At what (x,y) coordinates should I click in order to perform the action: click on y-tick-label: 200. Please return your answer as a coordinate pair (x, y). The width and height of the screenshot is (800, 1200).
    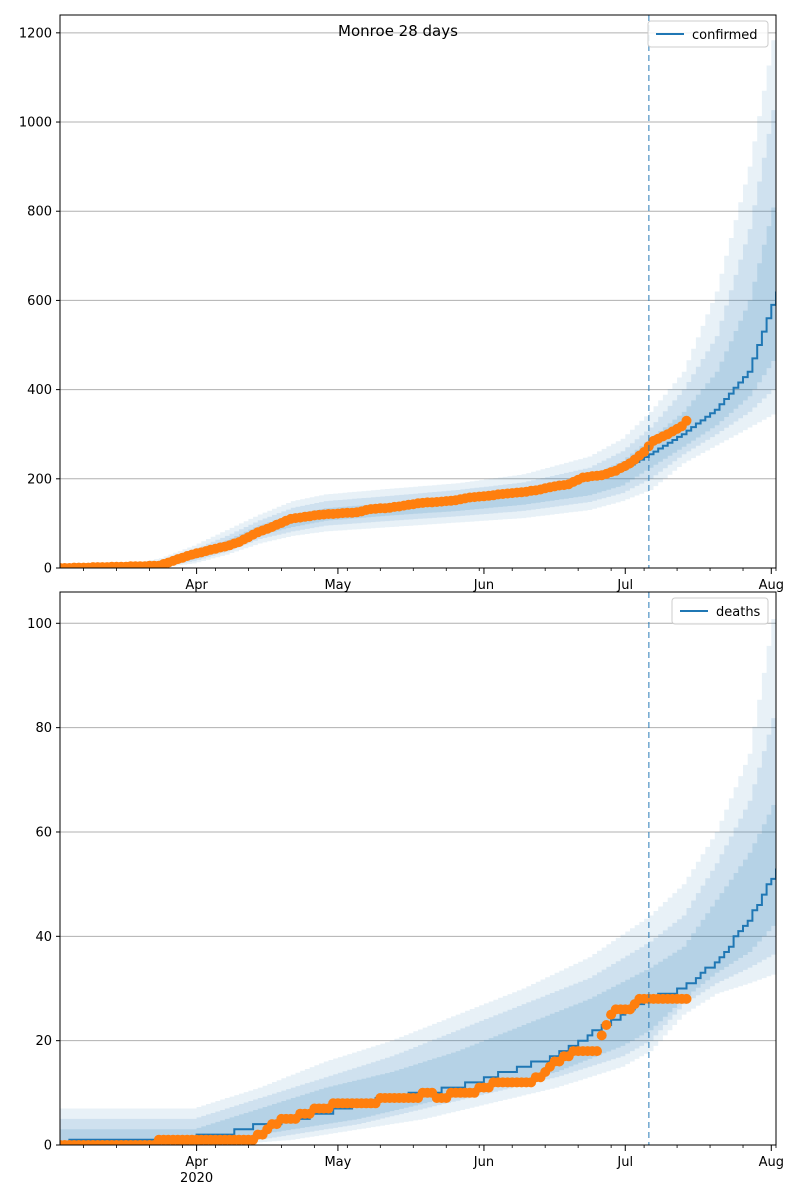
    Looking at the image, I should click on (39, 479).